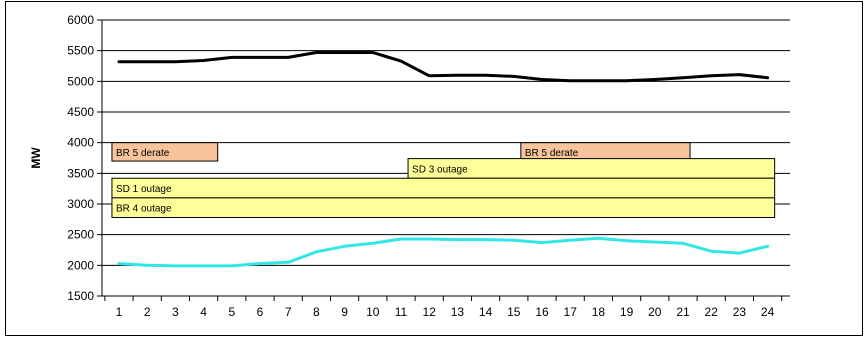 The image size is (867, 337). I want to click on y-tick-labels: 1500 2000 2500 3000 3500 4000 4500 5000 5500 6000, so click(80, 158).